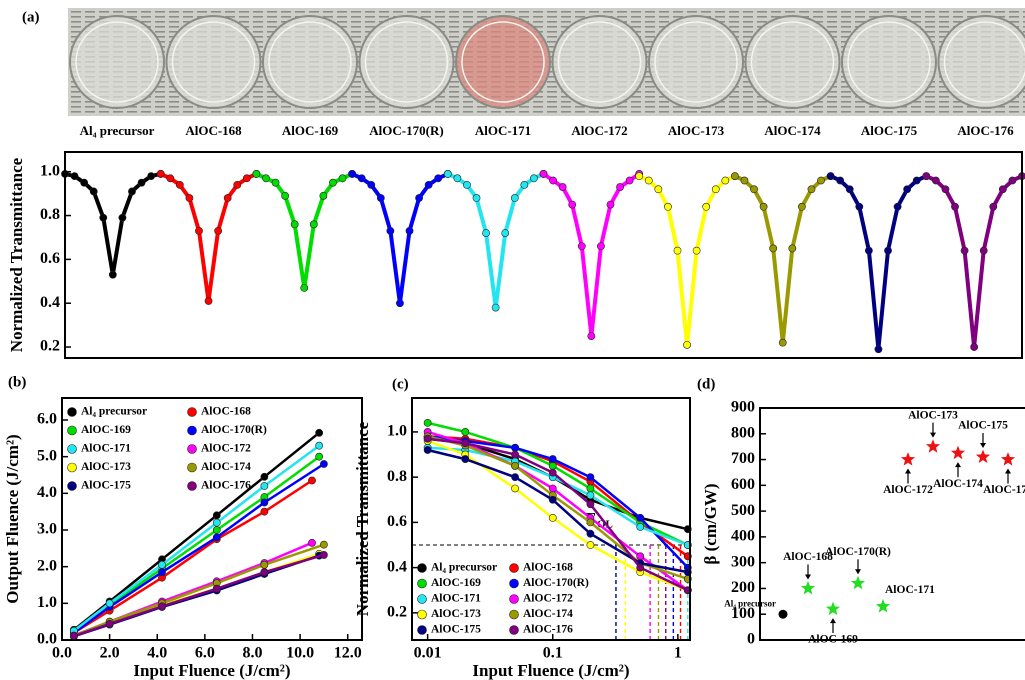  I want to click on y-tick-label: 200, so click(743, 587).